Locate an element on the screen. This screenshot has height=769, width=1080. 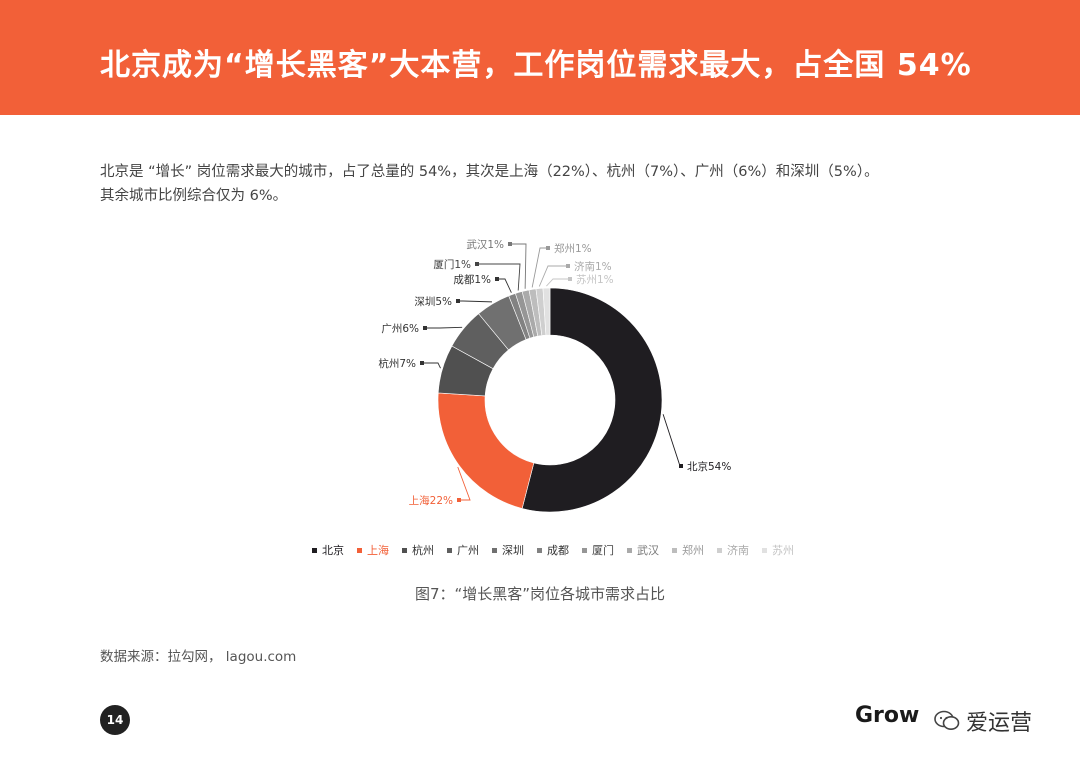
legend-label-10: 苏州 is located at coordinates (783, 550).